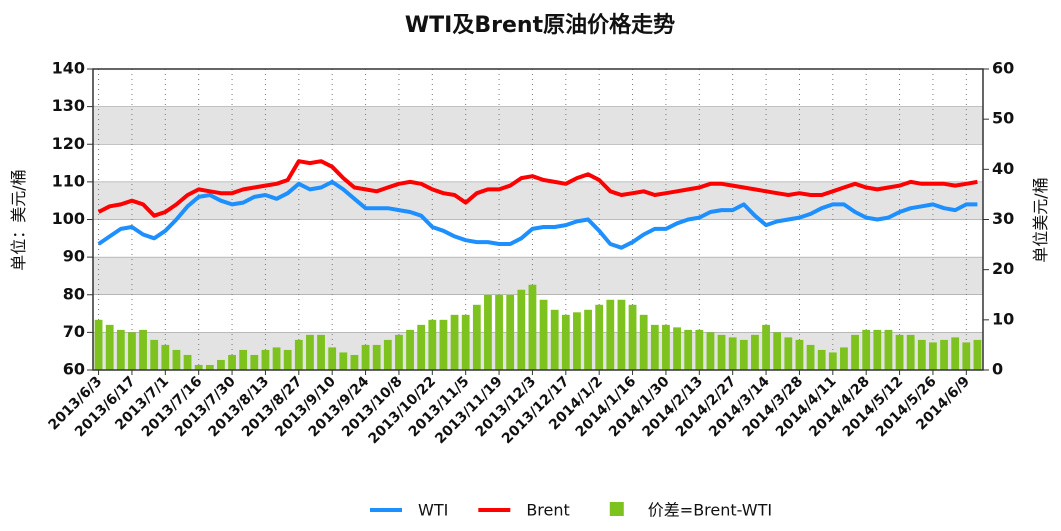 This screenshot has height=531, width=1061. What do you see at coordinates (540, 25) in the screenshot?
I see `chart-title: WTI及Brent原油价格走势` at bounding box center [540, 25].